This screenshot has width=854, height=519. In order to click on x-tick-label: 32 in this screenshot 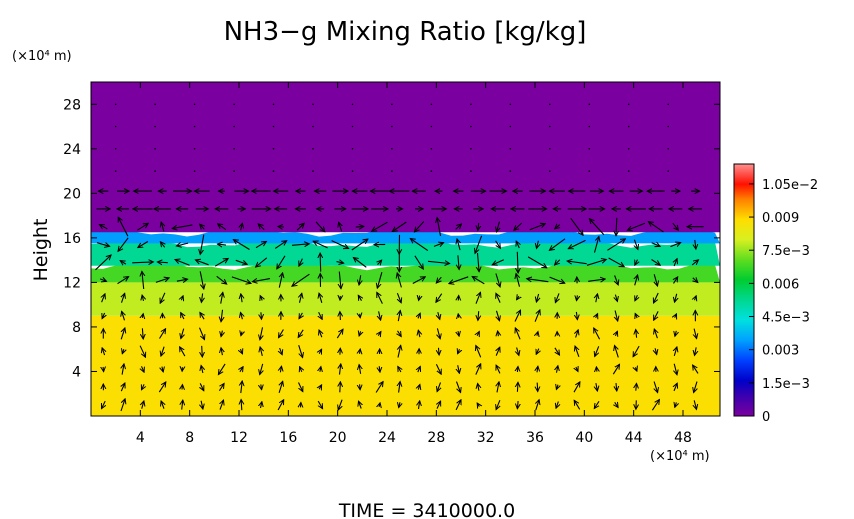, I will do `click(486, 438)`.